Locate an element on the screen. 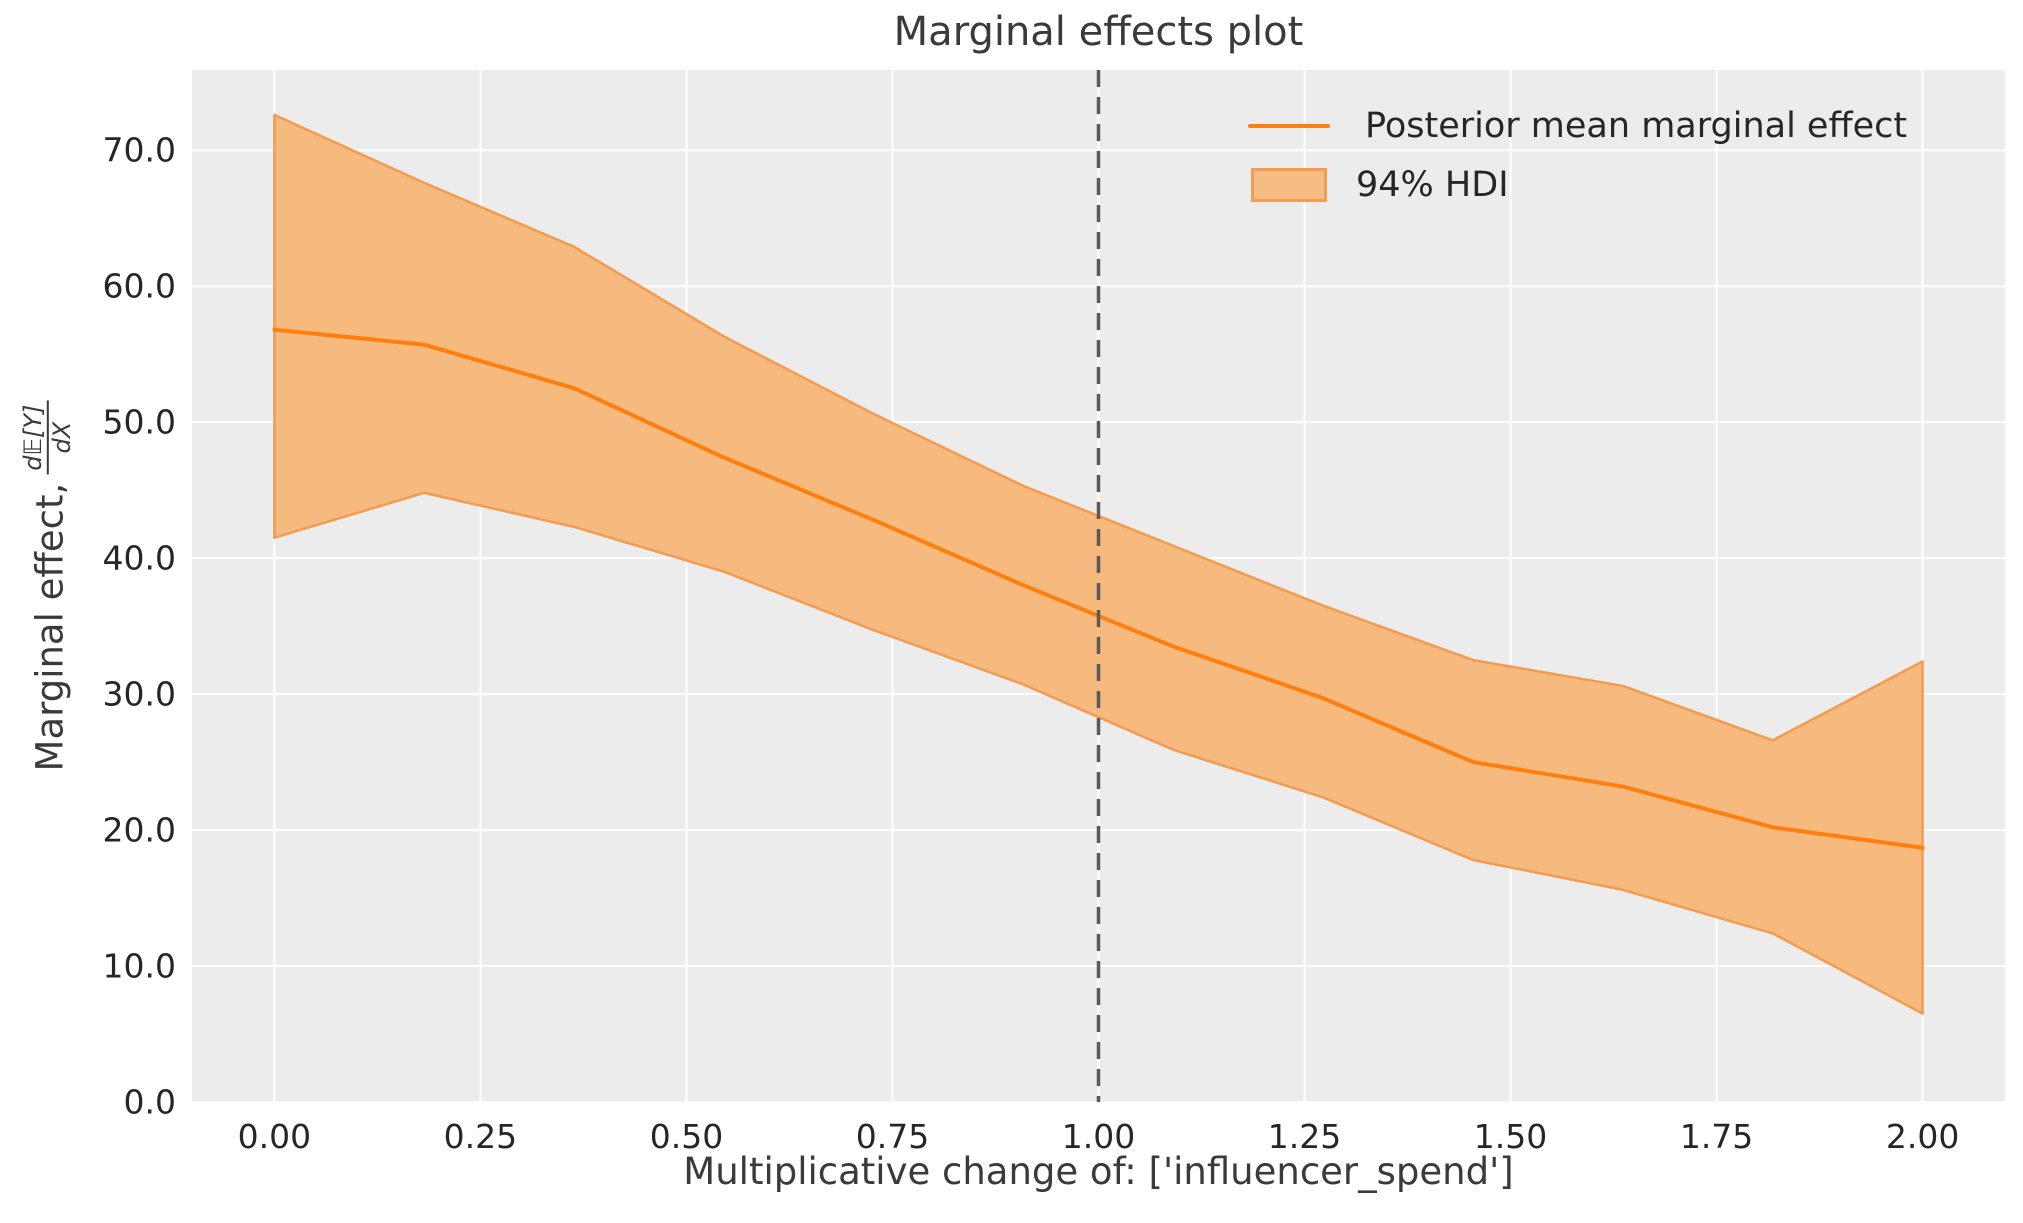  x-tick-label: 0.00 is located at coordinates (274, 1136).